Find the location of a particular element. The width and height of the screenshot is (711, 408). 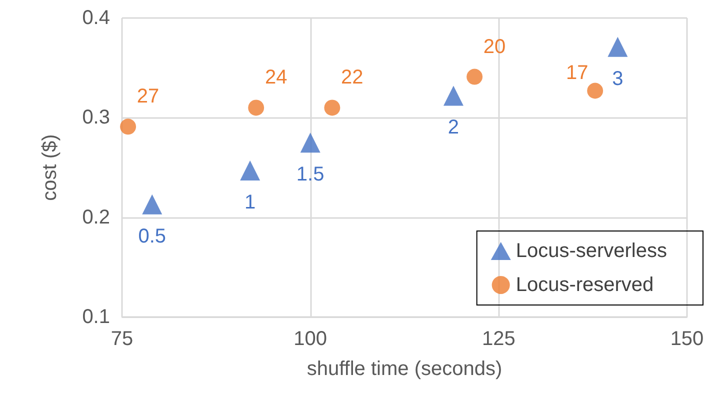

annotation: 24 is located at coordinates (276, 77).